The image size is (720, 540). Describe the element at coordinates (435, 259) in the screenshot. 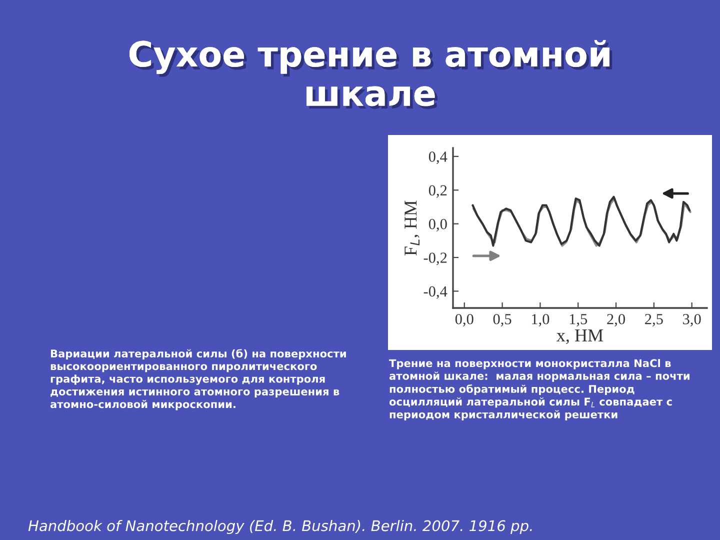

I see `y-tick-label: -0,2` at that location.